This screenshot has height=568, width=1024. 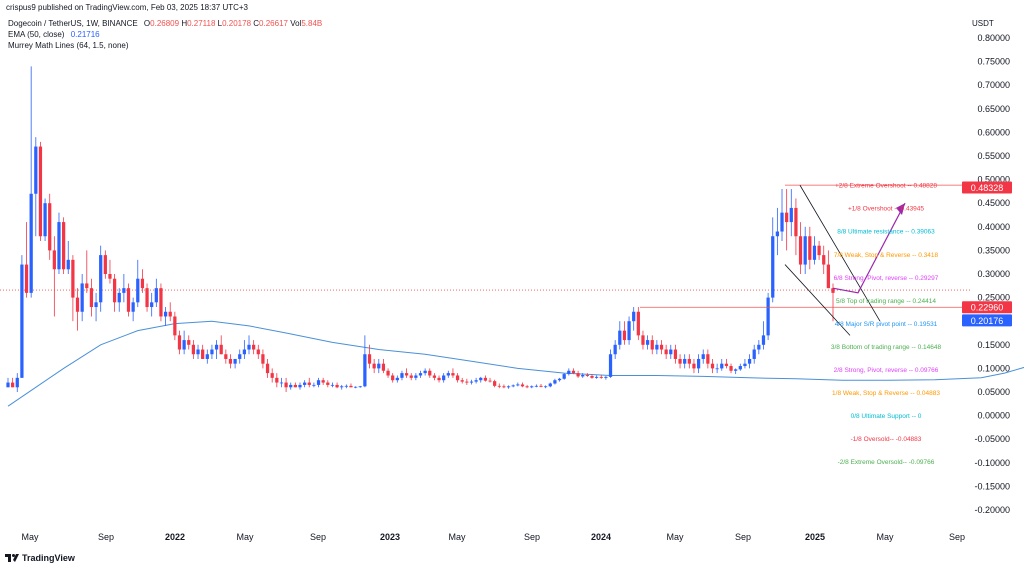 I want to click on footer: TradingView, so click(x=40, y=558).